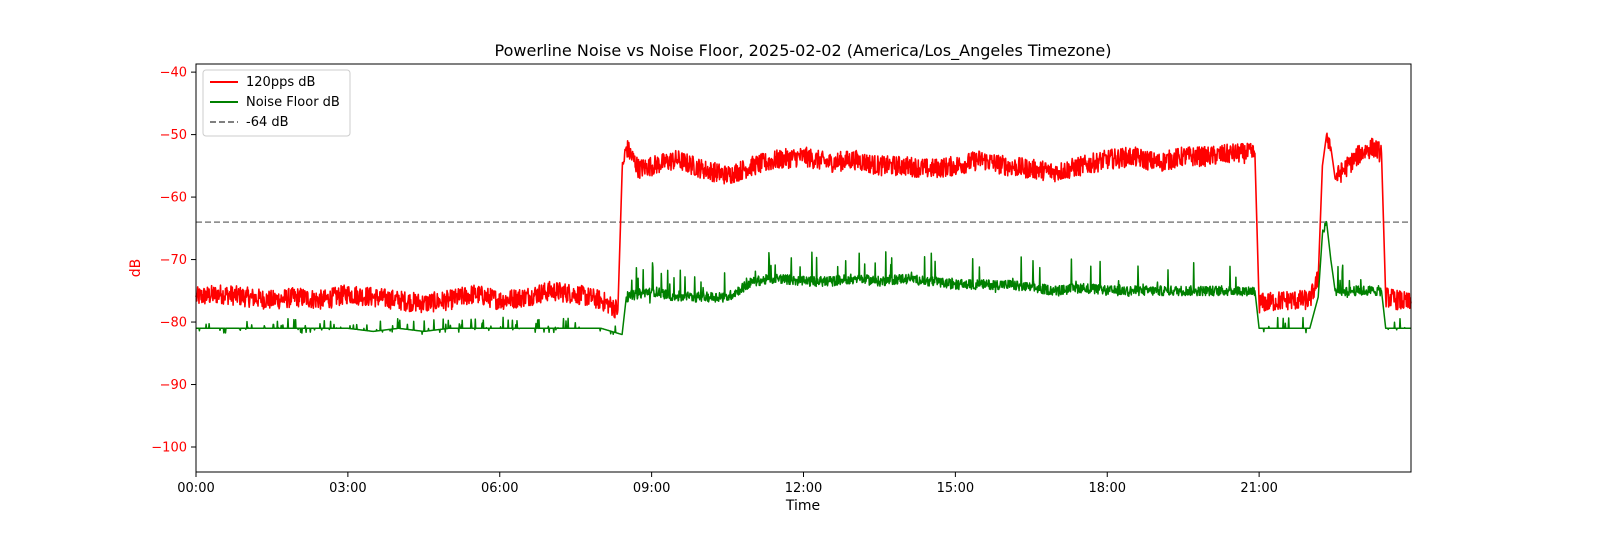 This screenshot has height=540, width=1600. Describe the element at coordinates (293, 102) in the screenshot. I see `legend-label-noise-floor: Noise Floor dB` at that location.